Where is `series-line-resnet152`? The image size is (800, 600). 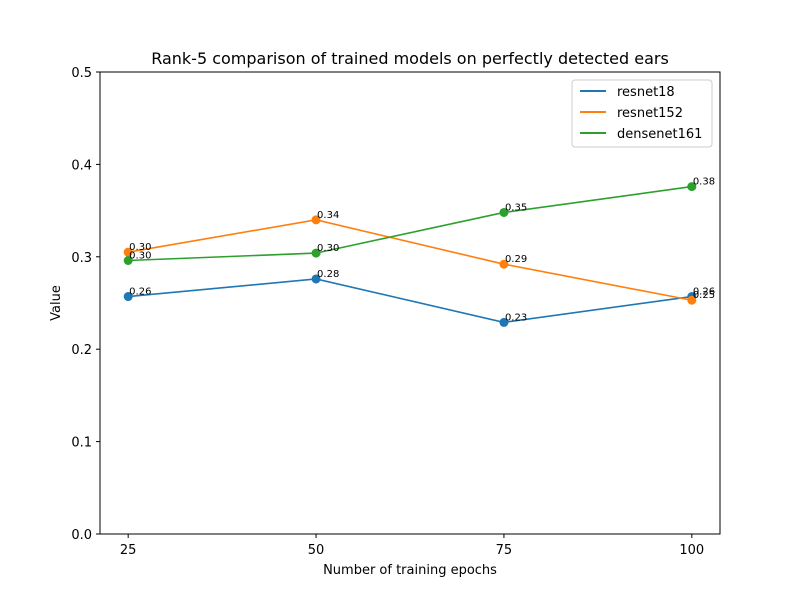
series-line-resnet152 is located at coordinates (410, 260).